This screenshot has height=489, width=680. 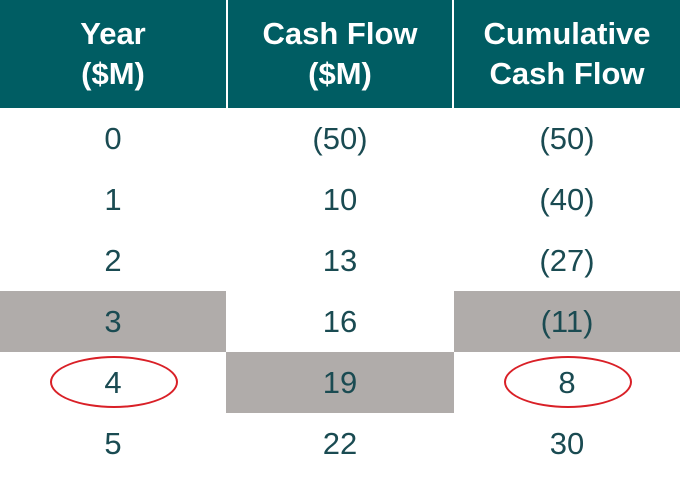 I want to click on header-cumulative-line-1: Cumulative, so click(x=567, y=33).